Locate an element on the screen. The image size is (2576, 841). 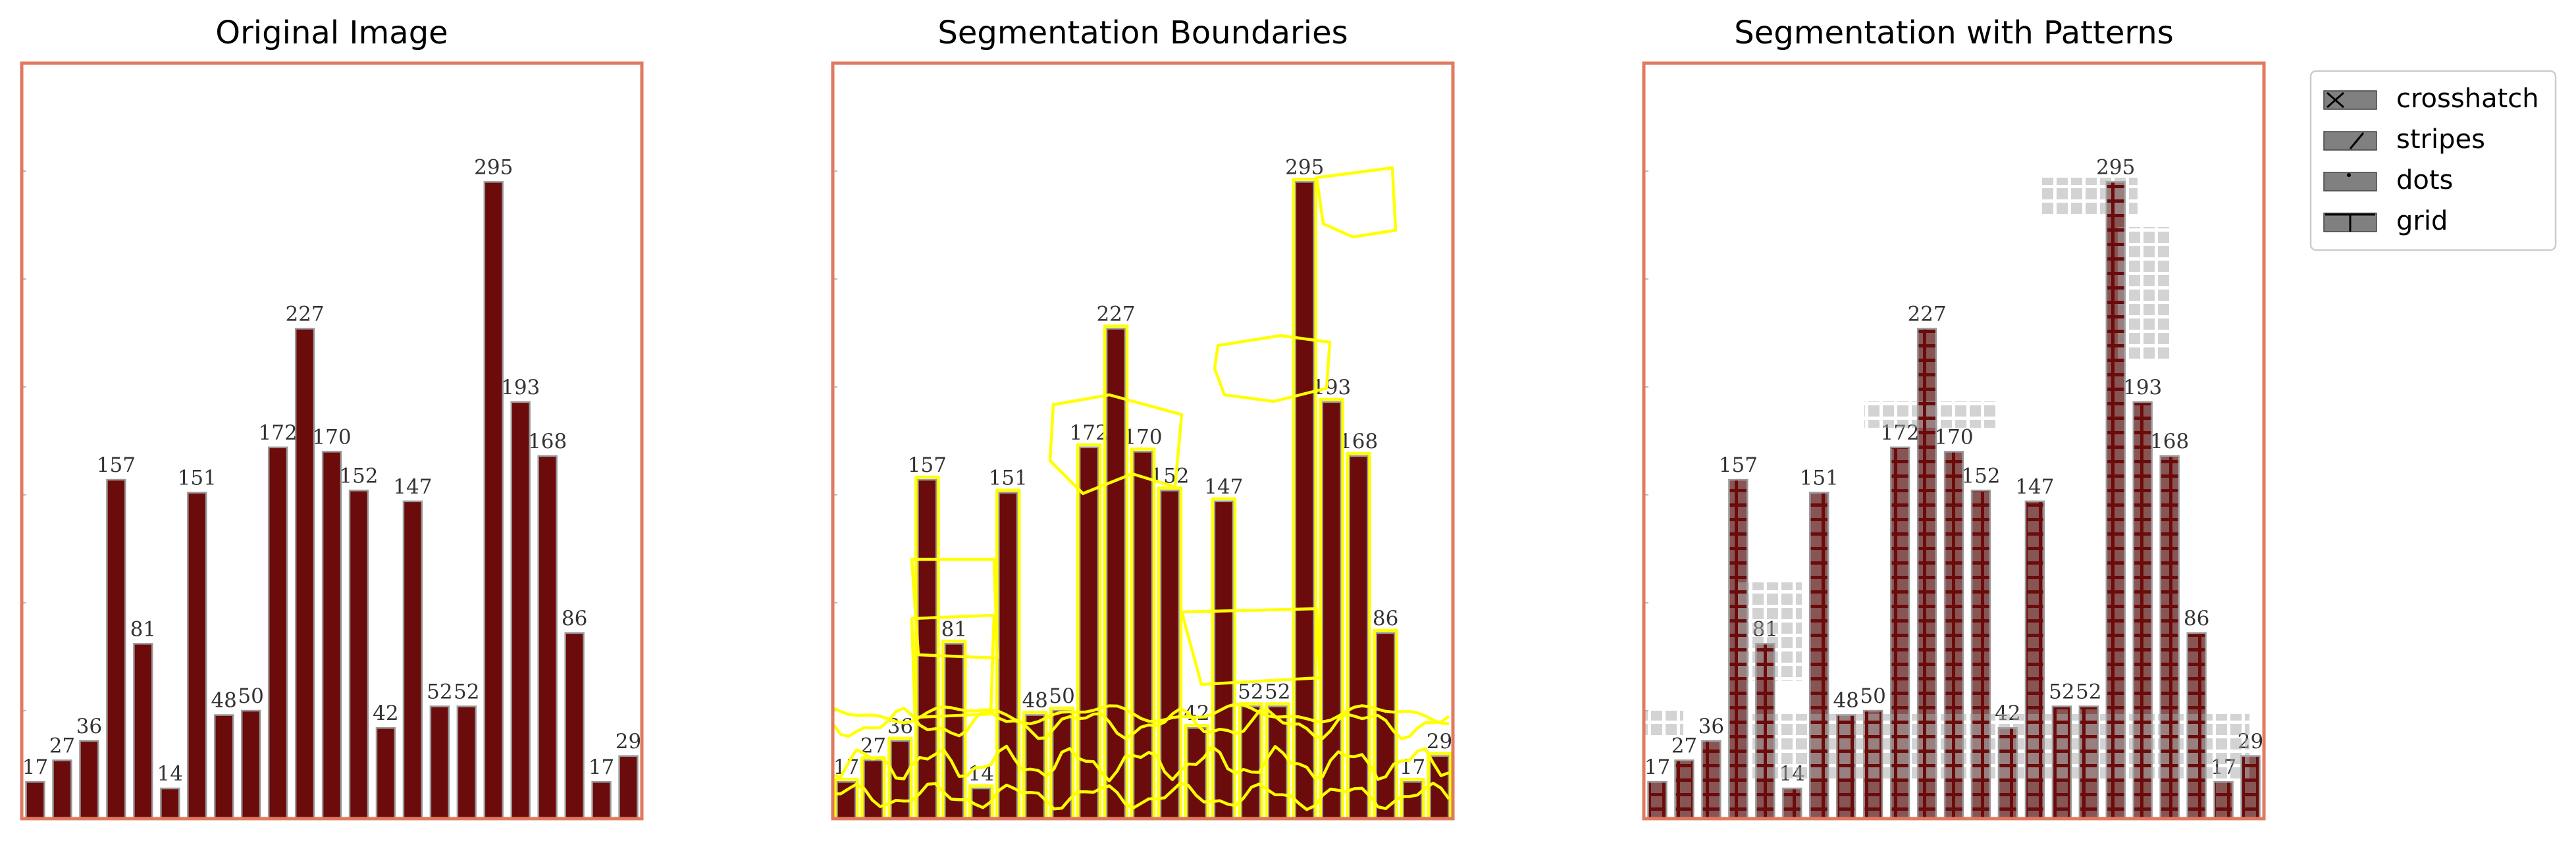
crosshatch-icon is located at coordinates (2350, 100).